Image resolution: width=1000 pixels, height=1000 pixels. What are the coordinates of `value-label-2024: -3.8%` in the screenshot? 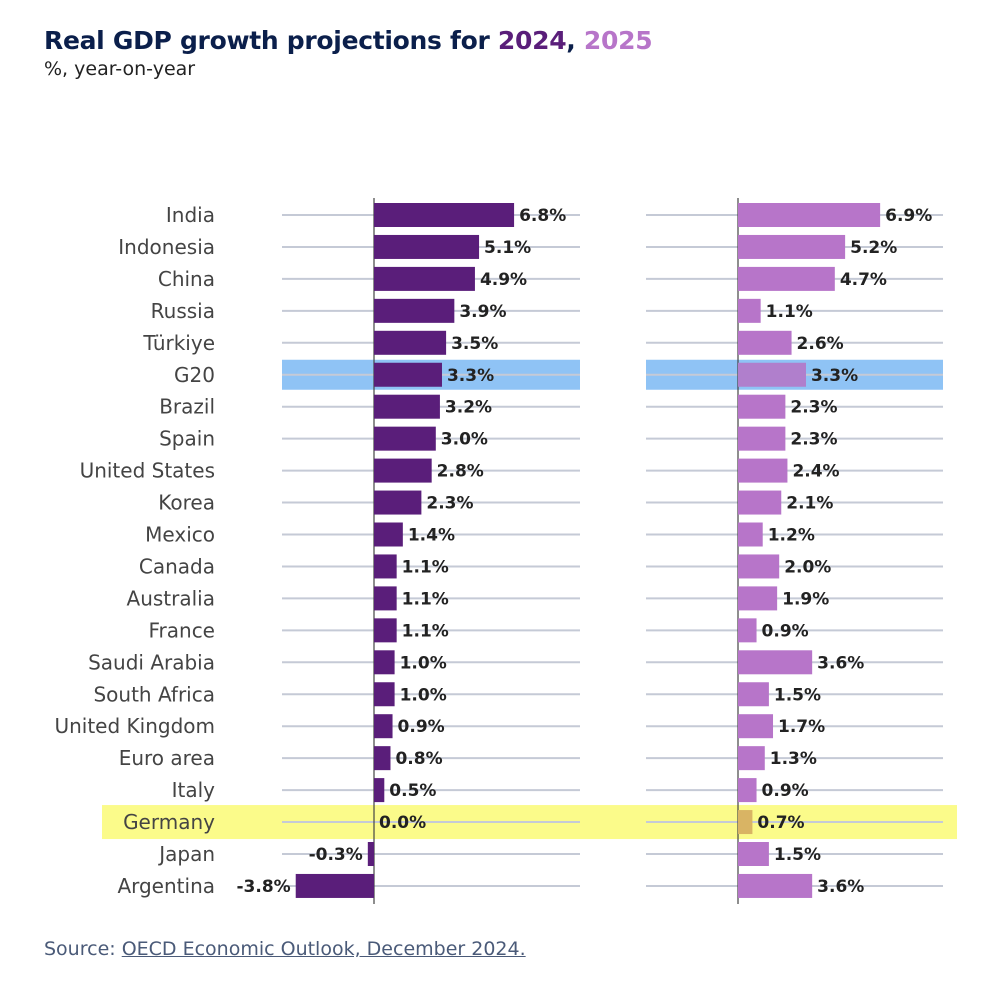 It's located at (264, 887).